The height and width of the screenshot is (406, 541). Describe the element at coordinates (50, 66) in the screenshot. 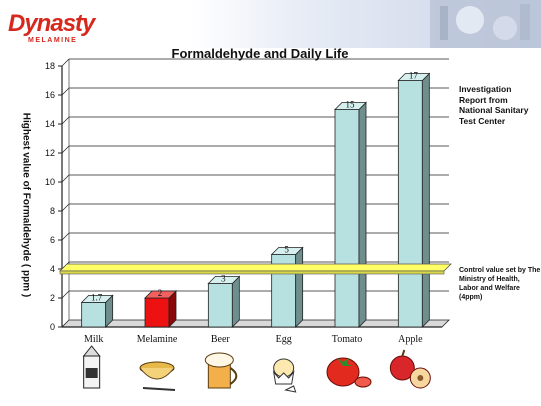

I see `y-tick-label: 18` at that location.